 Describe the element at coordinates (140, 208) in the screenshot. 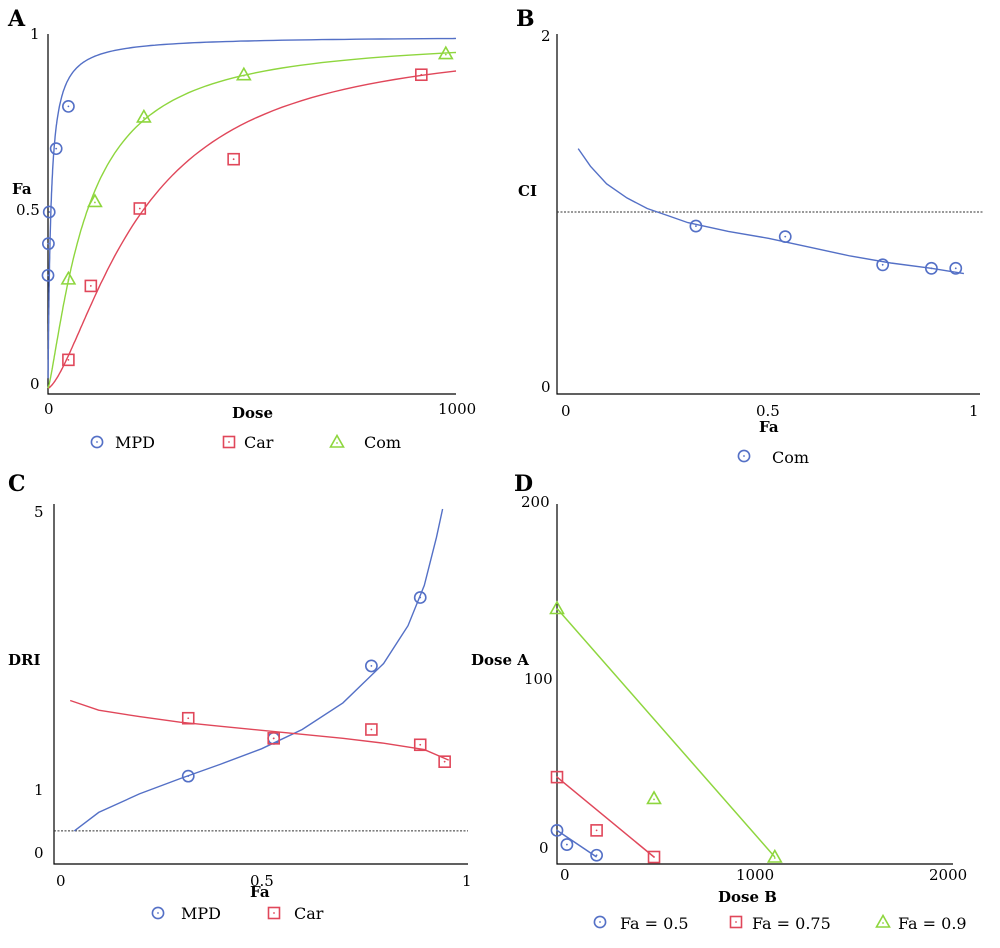

I see `panel-a-point-1-2-shape` at that location.